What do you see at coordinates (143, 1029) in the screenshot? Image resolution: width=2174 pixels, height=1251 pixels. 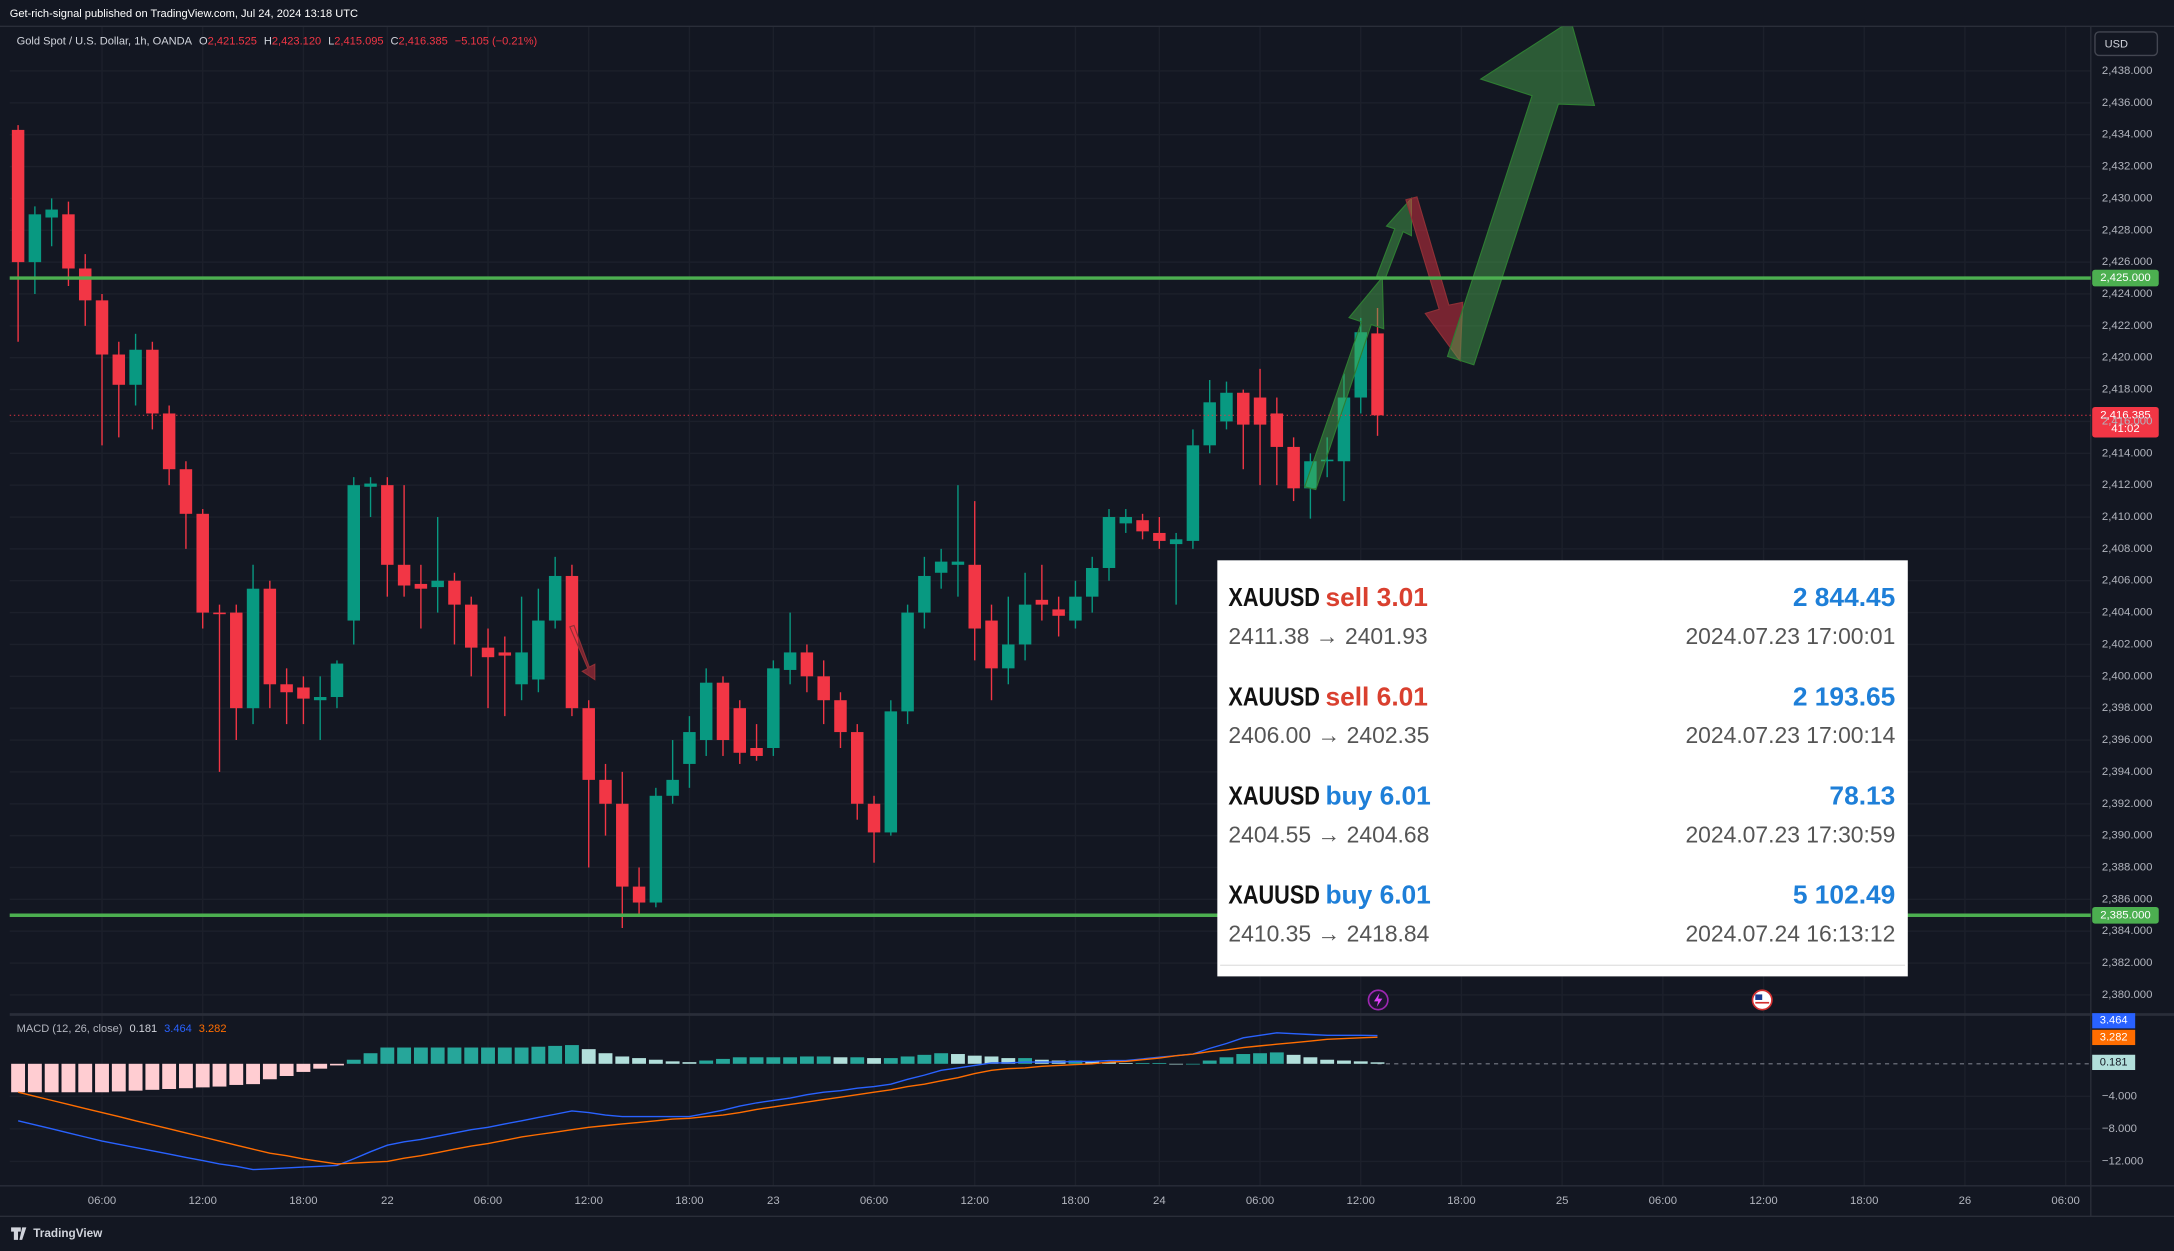 I see `histogram-value: 0.181` at bounding box center [143, 1029].